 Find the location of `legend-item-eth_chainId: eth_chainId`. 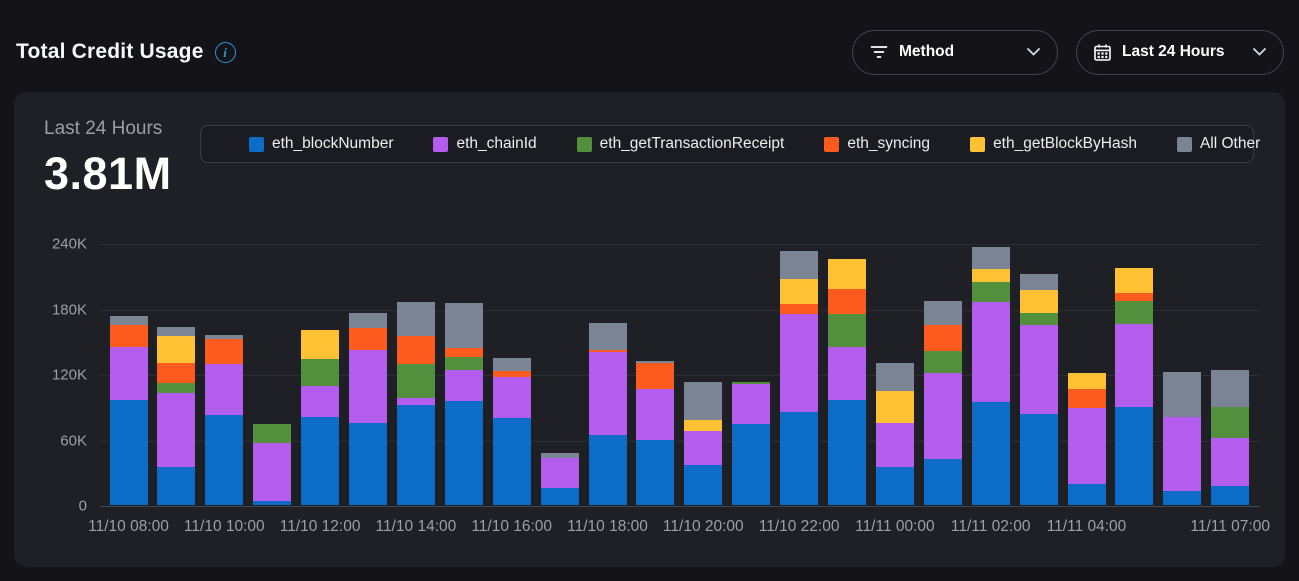

legend-item-eth_chainId: eth_chainId is located at coordinates (485, 144).